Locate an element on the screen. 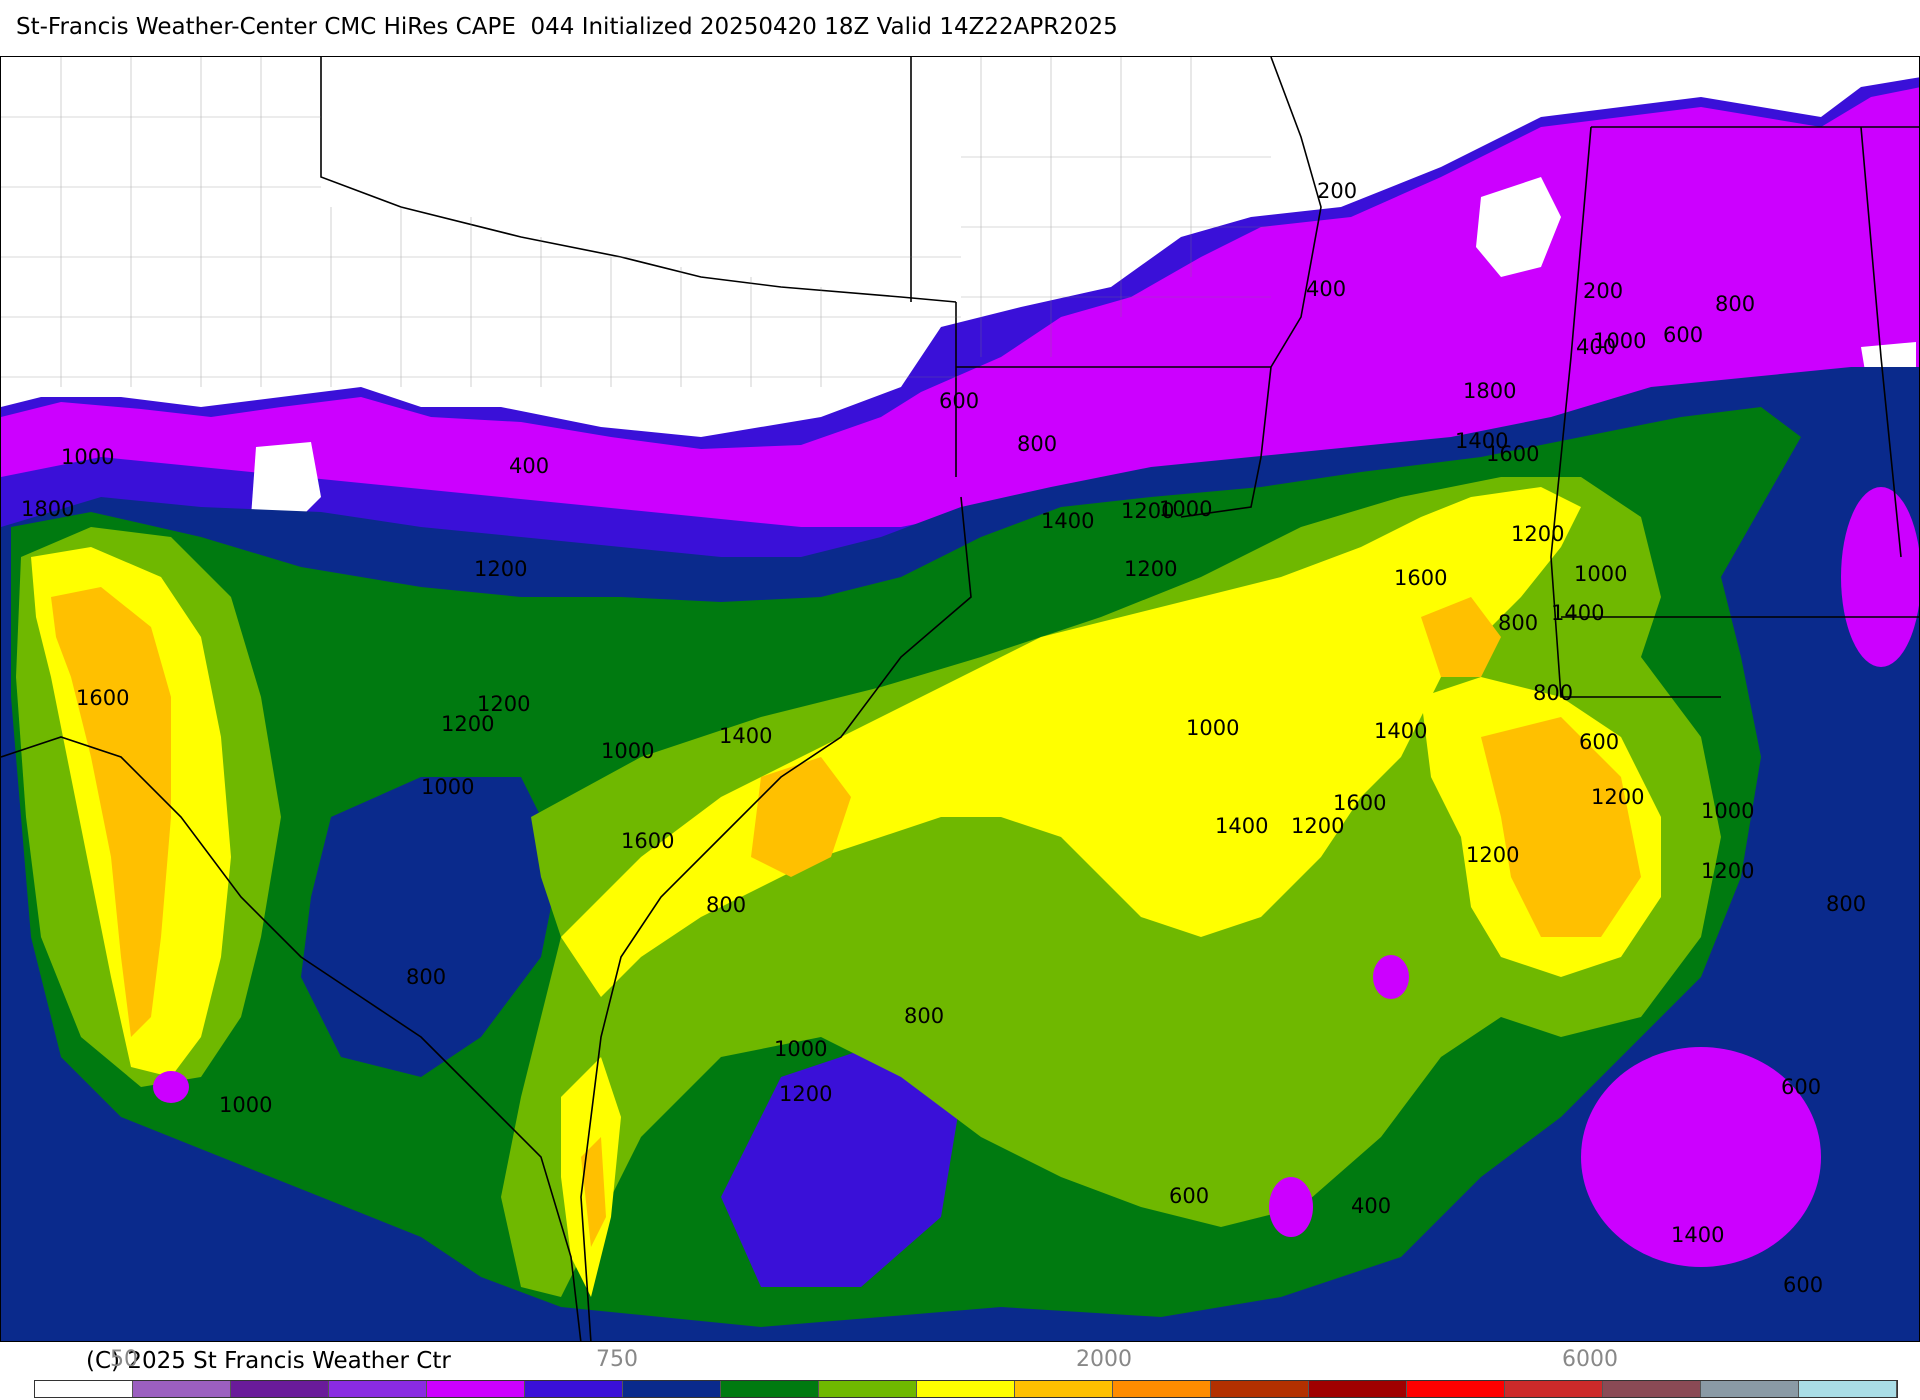  colorbar-tick-label: 50 is located at coordinates (124, 1359).